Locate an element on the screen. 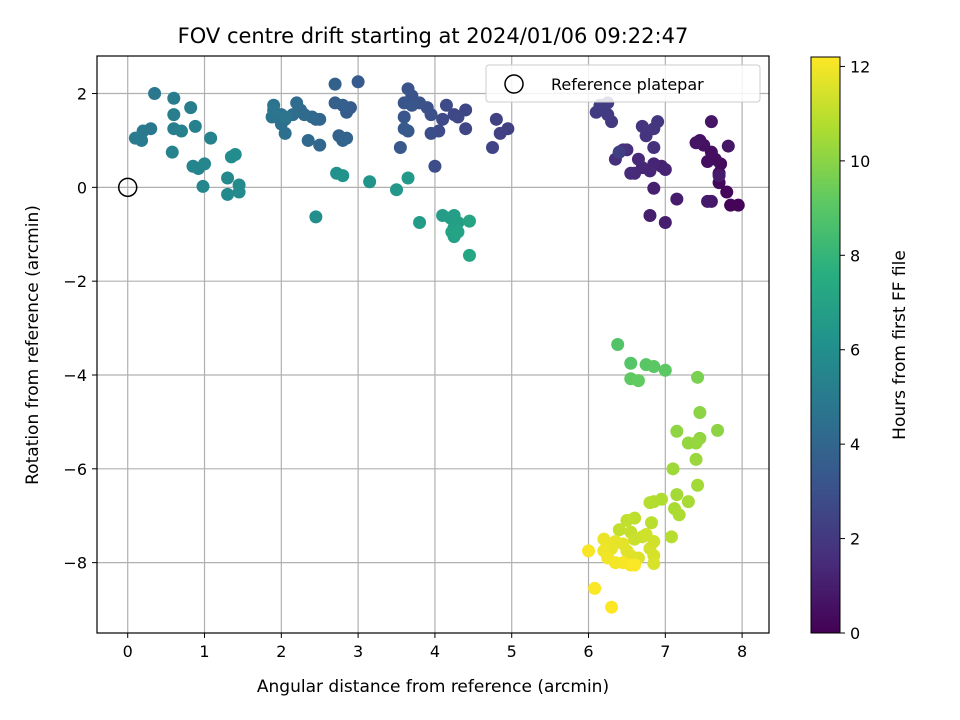  reference-platepar-marker is located at coordinates (127, 187).